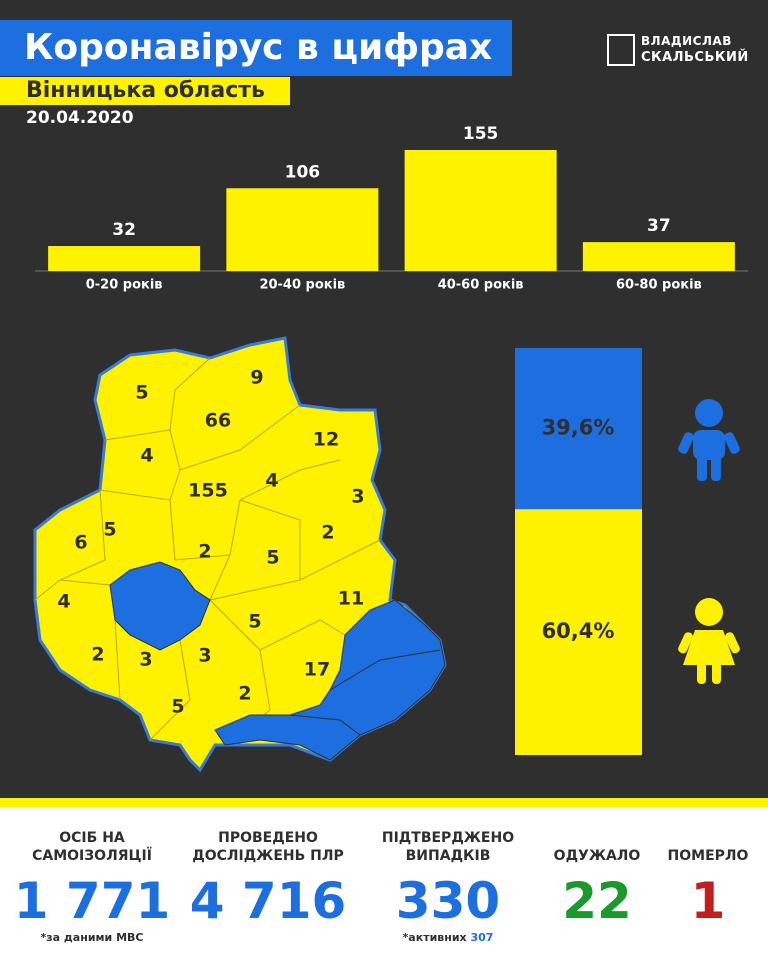 The height and width of the screenshot is (960, 768). What do you see at coordinates (708, 856) in the screenshot?
I see `stat-label-line: ПОМЕРЛО` at bounding box center [708, 856].